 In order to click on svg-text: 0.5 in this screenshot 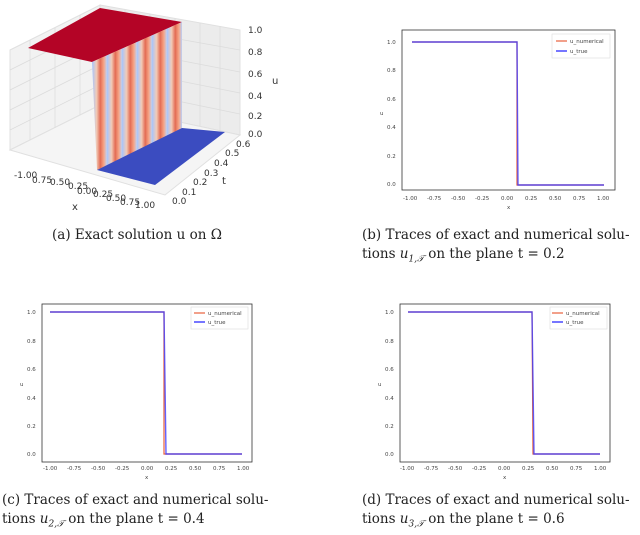, I will do `click(232, 154)`.